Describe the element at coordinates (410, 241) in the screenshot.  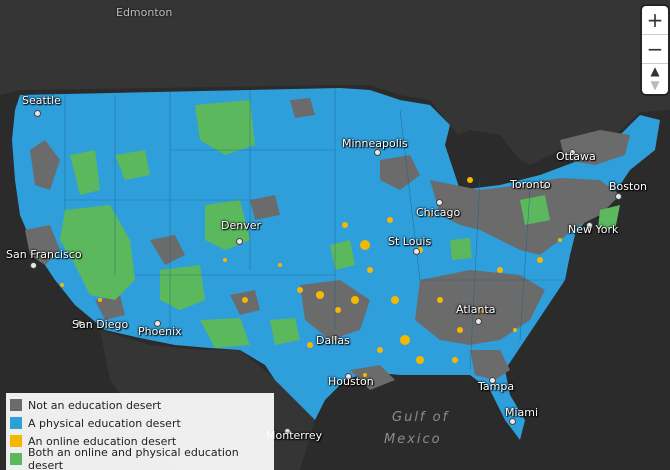
I see `city-label-st-louis: St Louis` at that location.